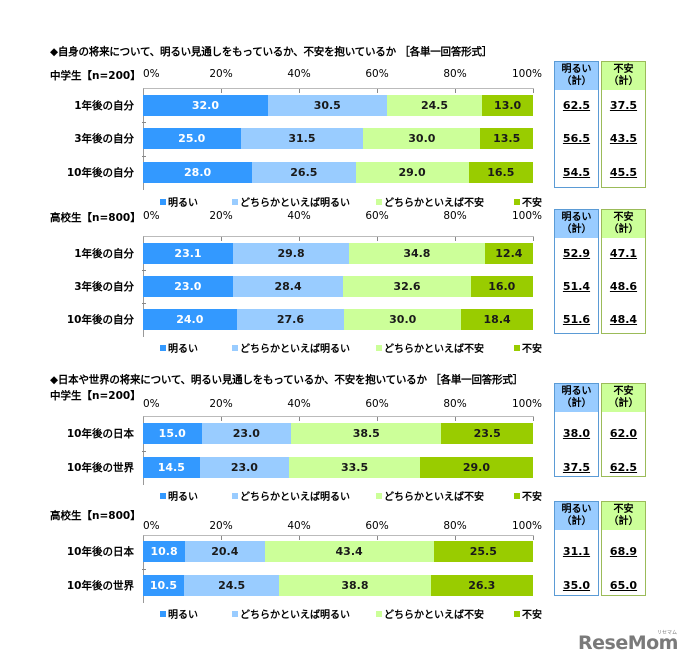 This screenshot has height=668, width=692. I want to click on total-header-line1: 不安, so click(623, 509).